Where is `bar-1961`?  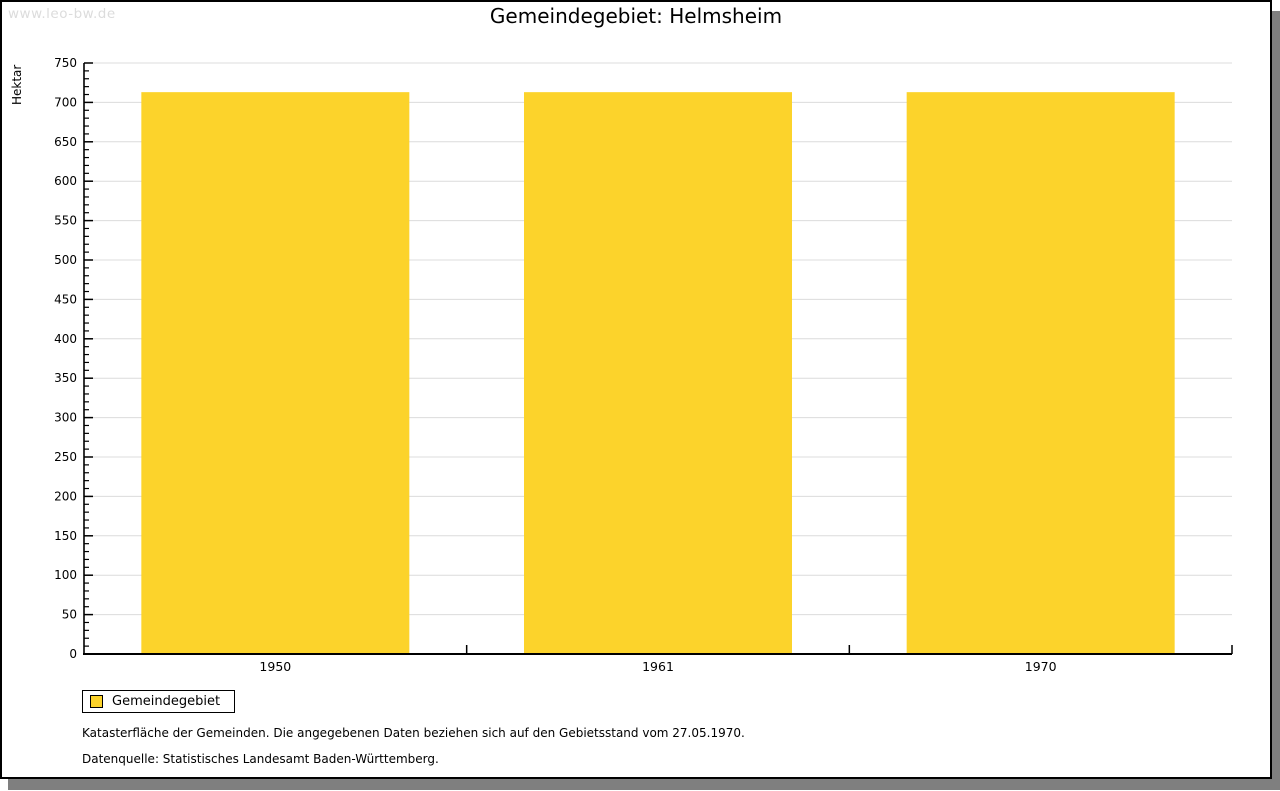
bar-1961 is located at coordinates (658, 373).